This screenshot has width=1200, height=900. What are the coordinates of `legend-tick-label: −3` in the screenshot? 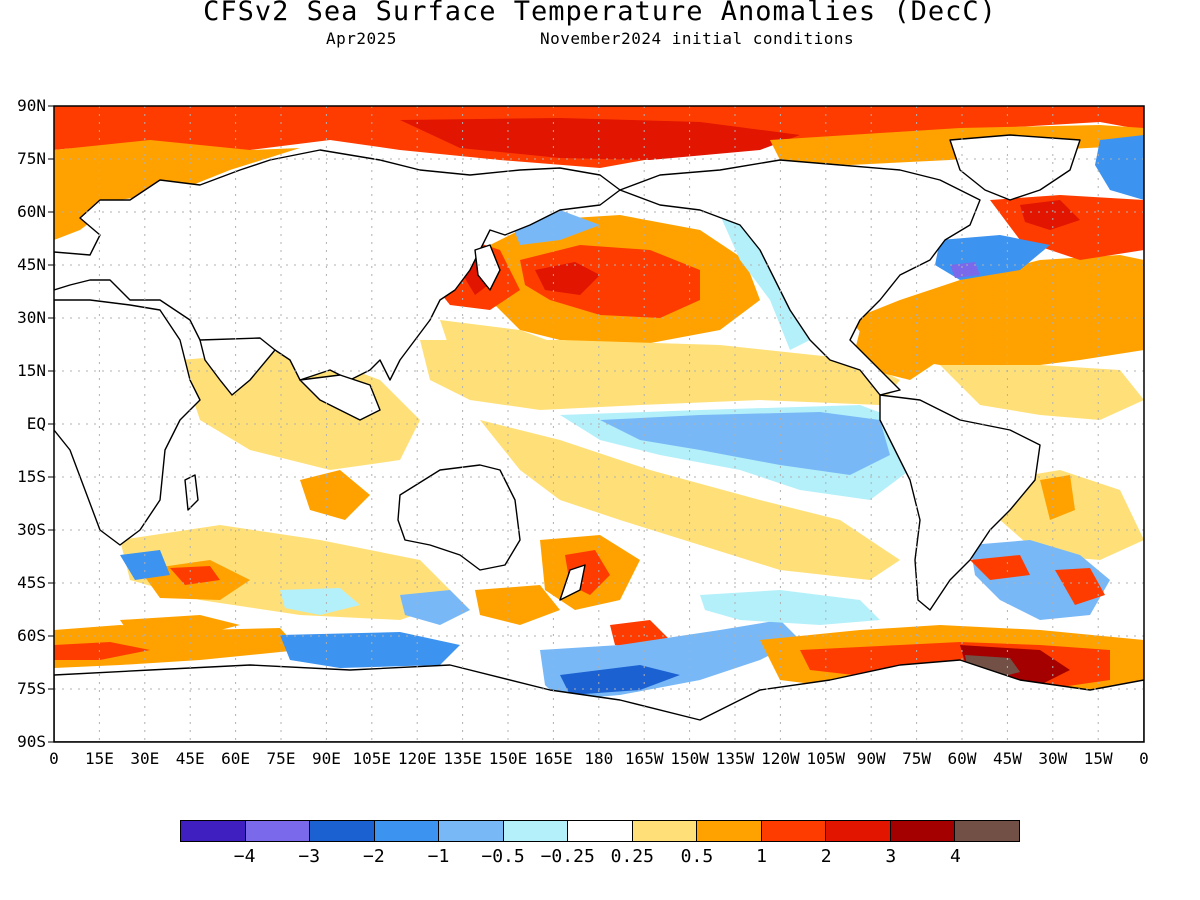 It's located at (309, 856).